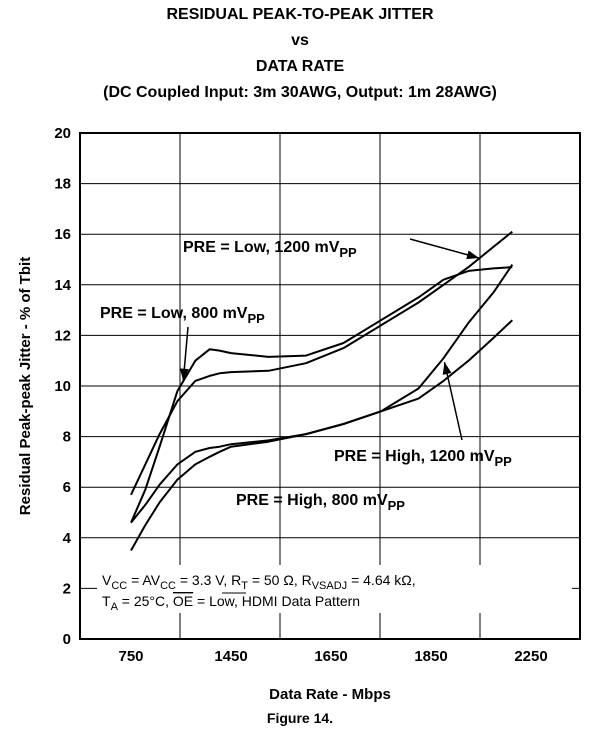 The width and height of the screenshot is (600, 742). What do you see at coordinates (184, 374) in the screenshot?
I see `arrow-low-800-head` at bounding box center [184, 374].